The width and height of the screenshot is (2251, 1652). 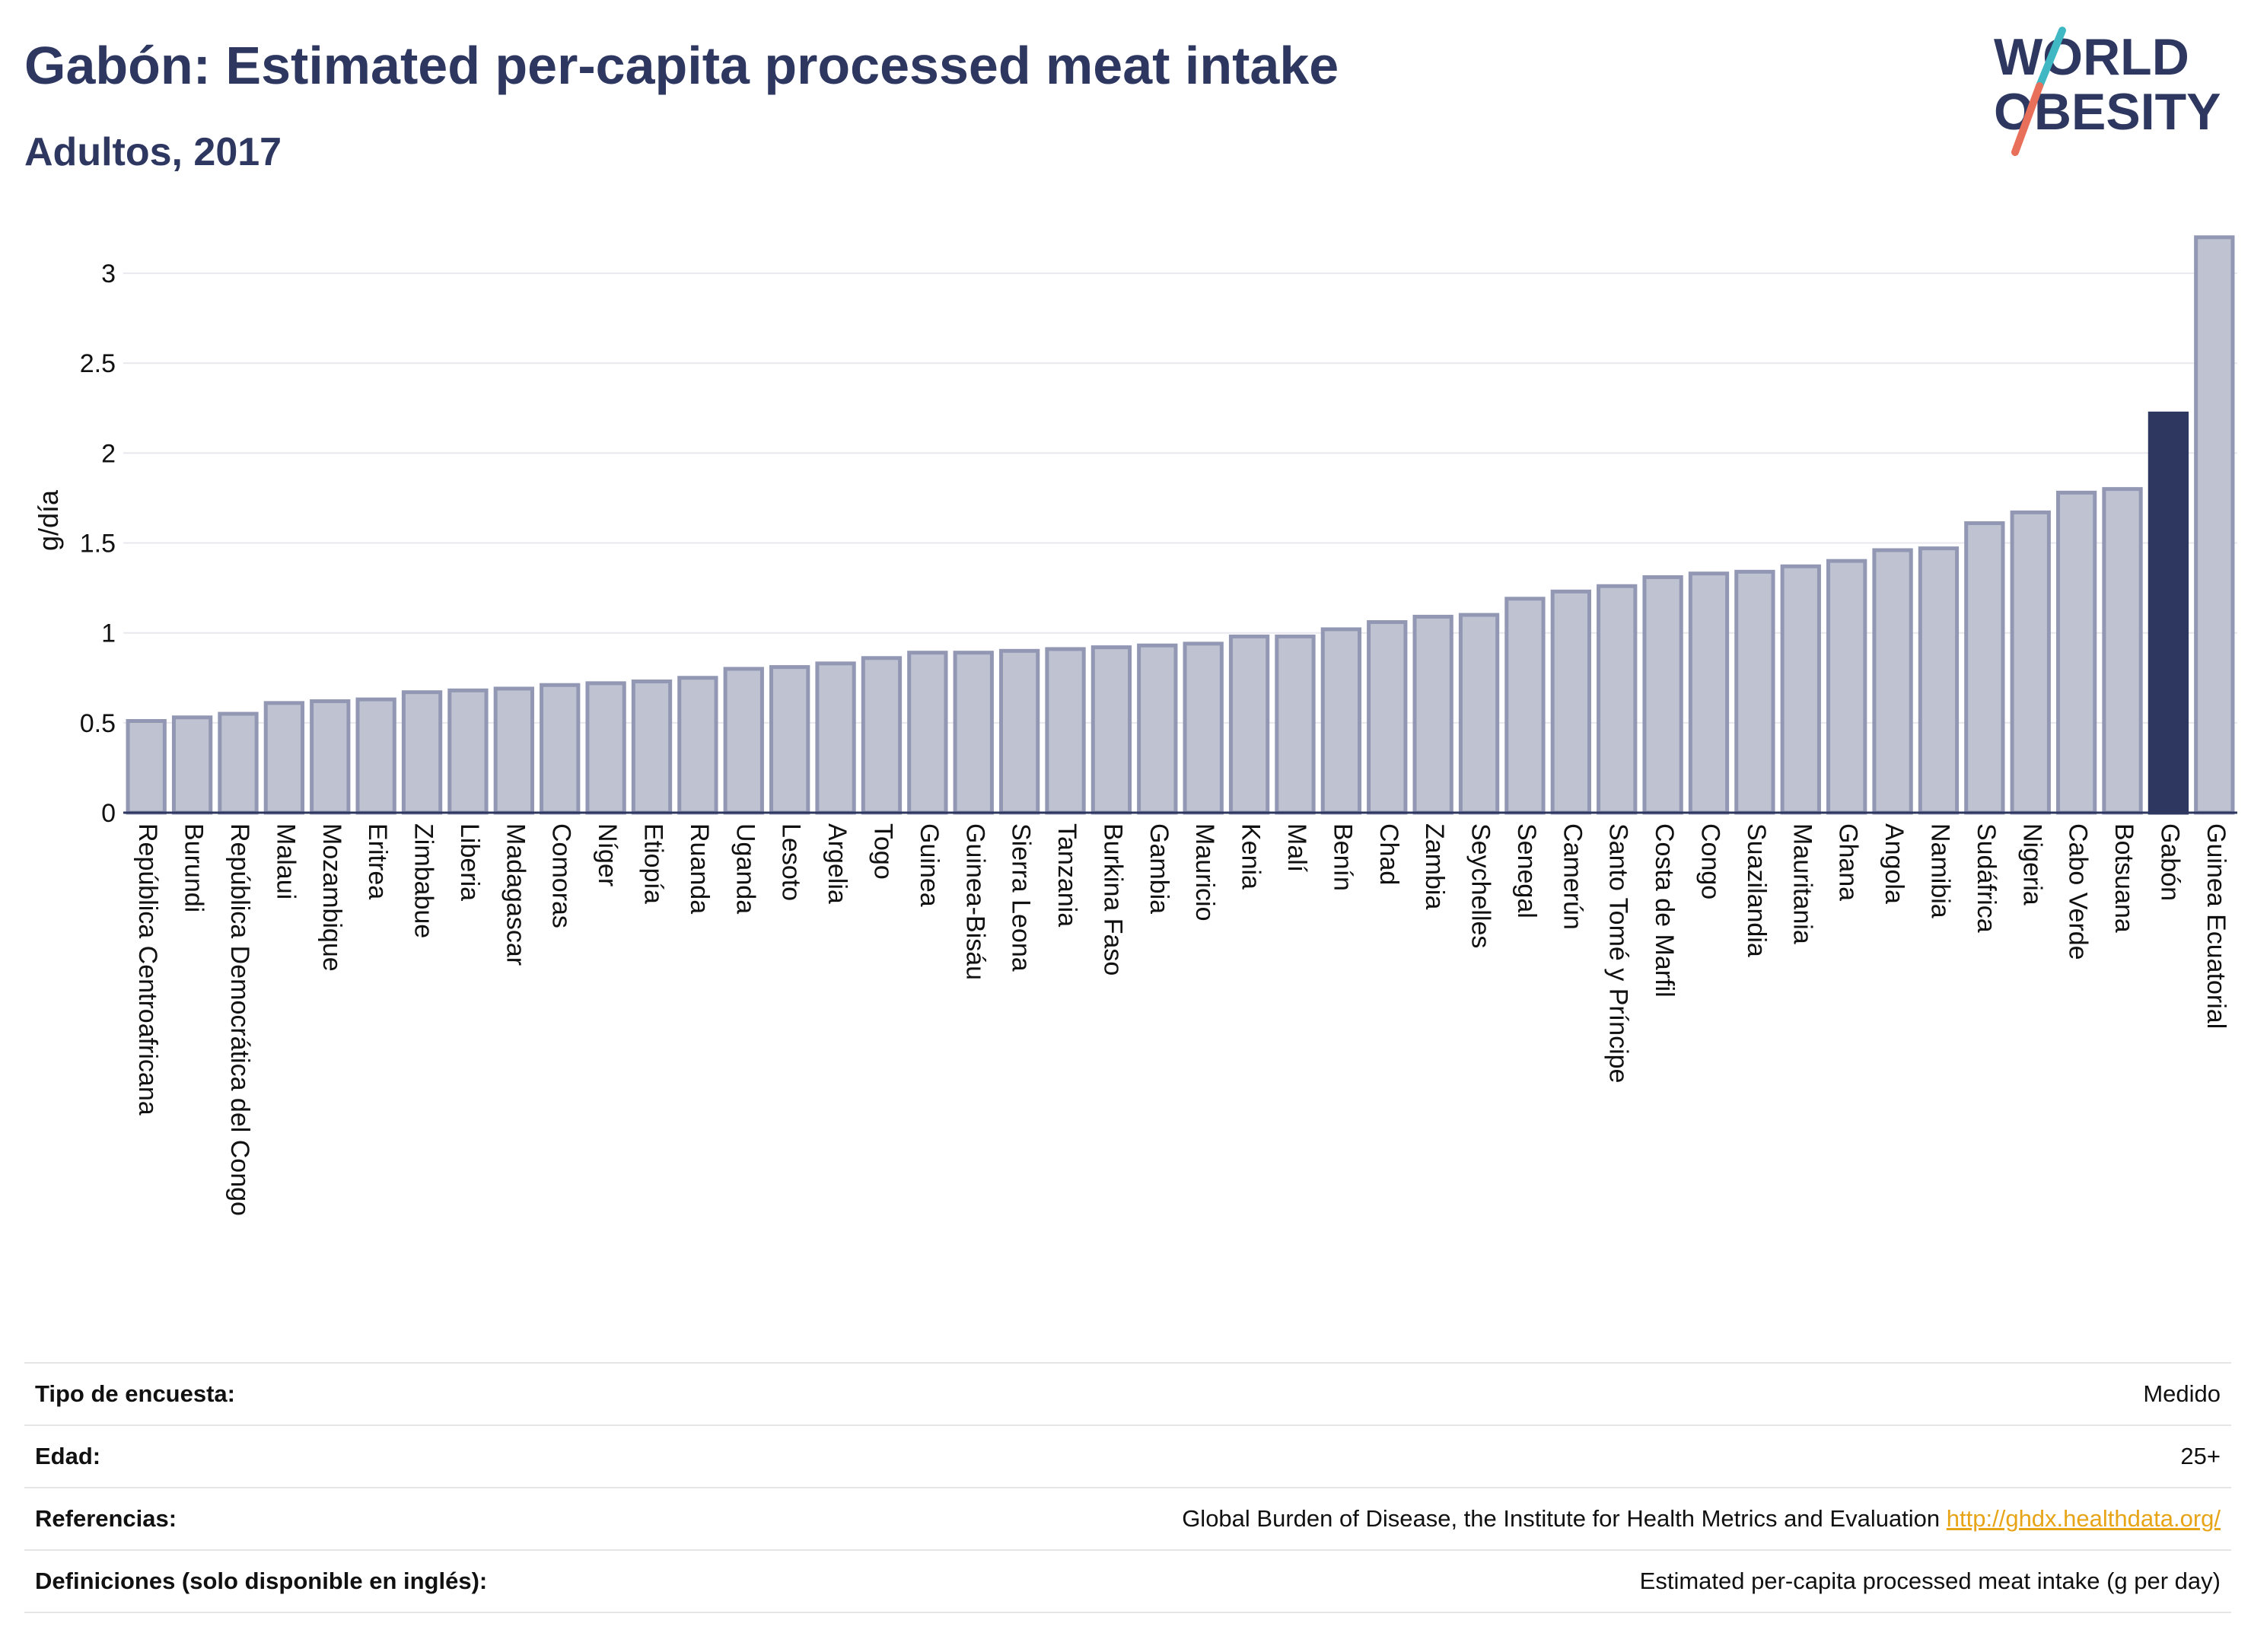 I want to click on y-tick-label: 3, so click(x=108, y=273).